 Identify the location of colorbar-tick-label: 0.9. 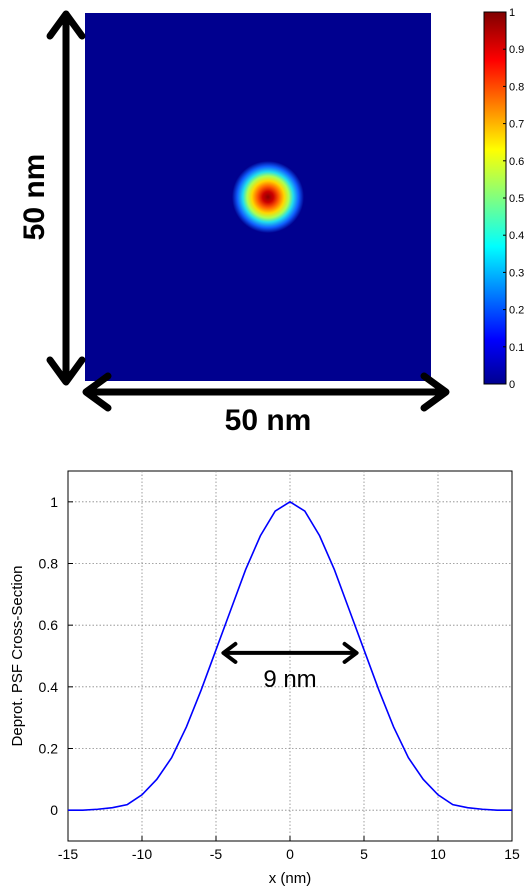
(516, 50).